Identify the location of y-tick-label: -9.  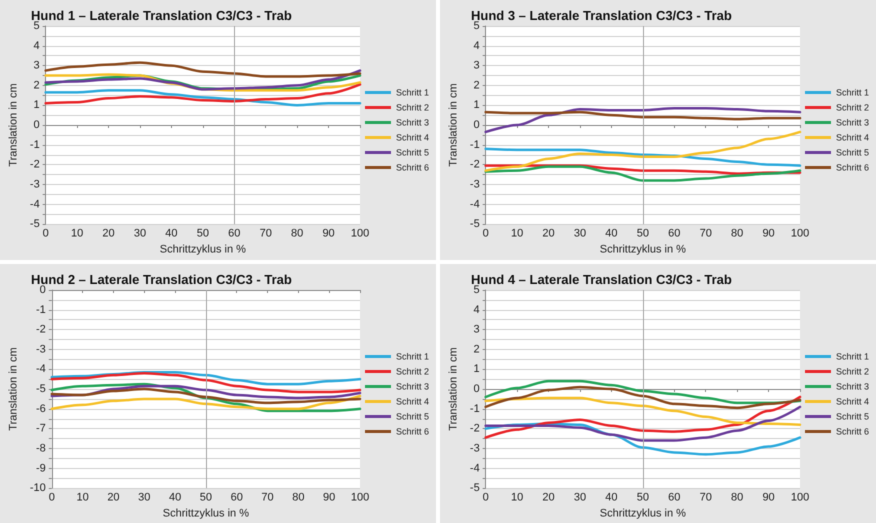
(41, 468).